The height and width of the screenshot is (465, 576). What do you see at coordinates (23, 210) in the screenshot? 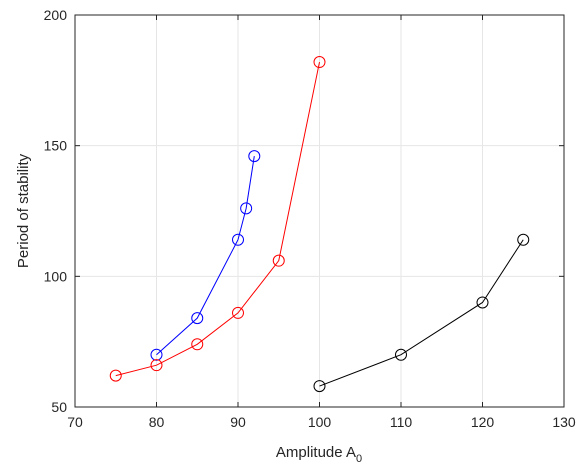
I see `y-axis-label: Period of stability` at bounding box center [23, 210].